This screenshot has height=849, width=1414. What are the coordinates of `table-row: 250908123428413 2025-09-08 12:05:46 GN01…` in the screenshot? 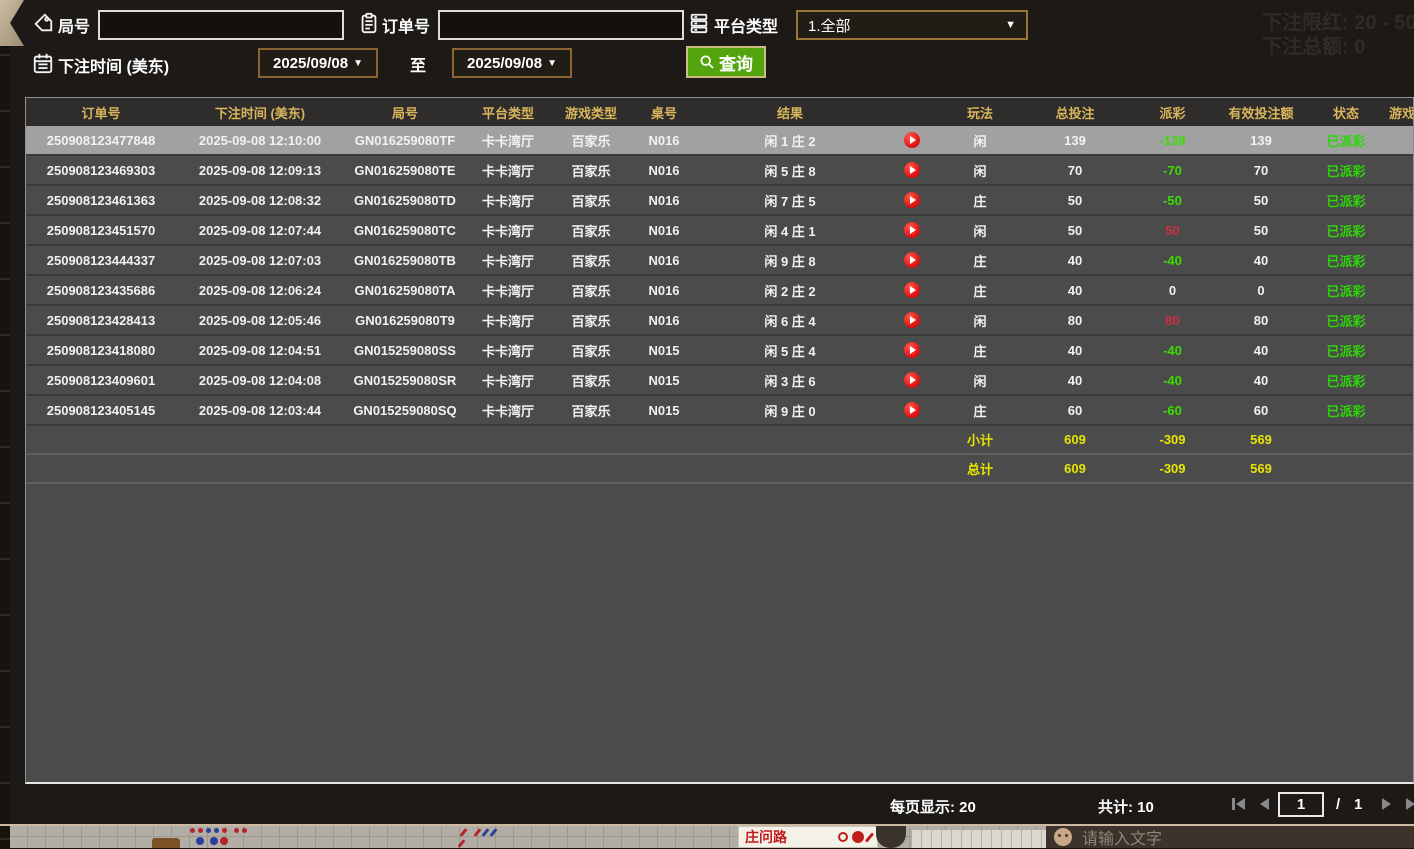 It's located at (719, 321).